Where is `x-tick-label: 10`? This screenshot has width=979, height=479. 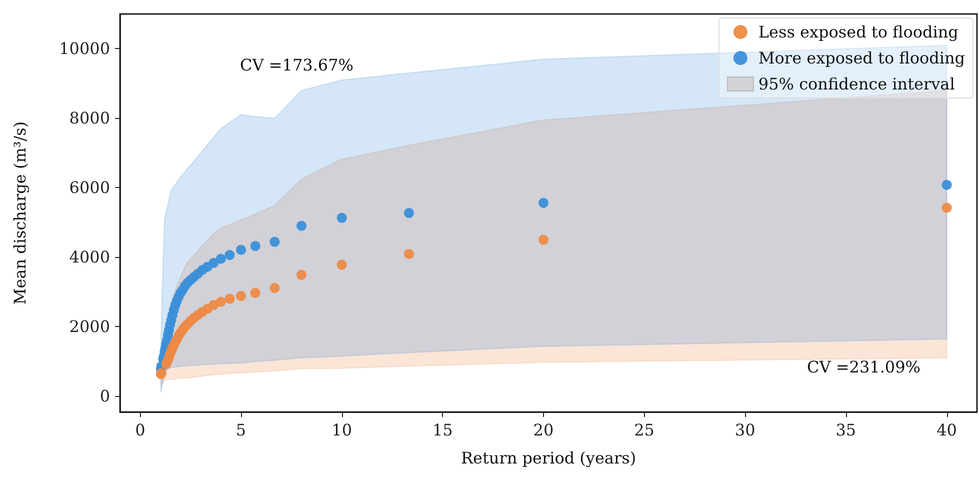 x-tick-label: 10 is located at coordinates (342, 430).